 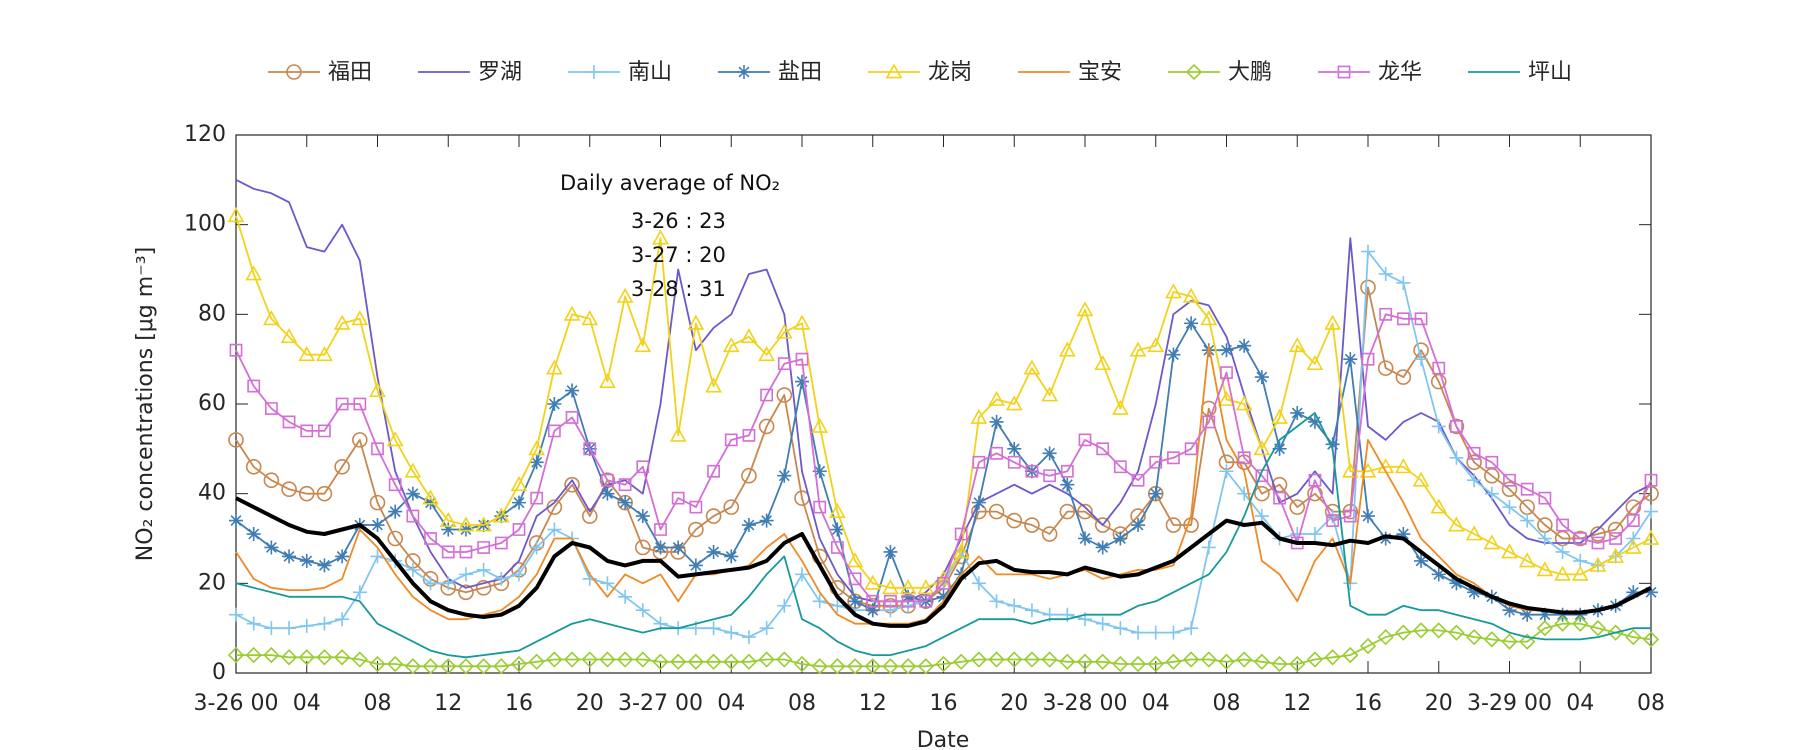 I want to click on annotation: Daily average of NO₂, so click(x=670, y=183).